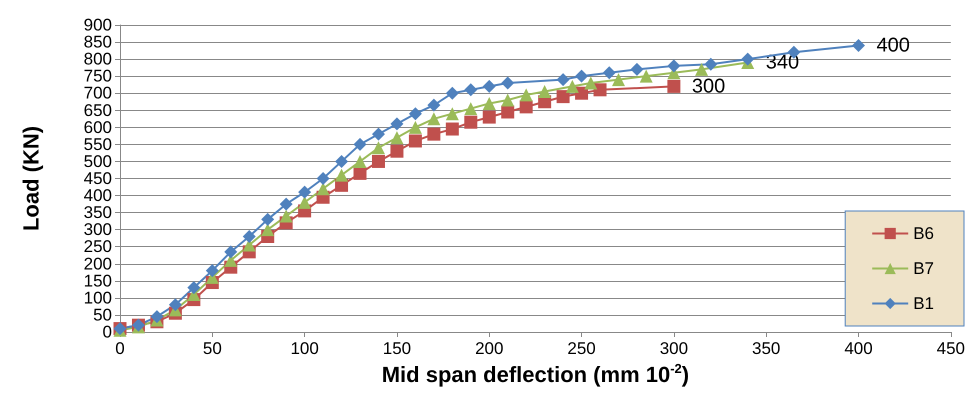 The width and height of the screenshot is (976, 414). What do you see at coordinates (98, 76) in the screenshot?
I see `y-tick-label: 750` at bounding box center [98, 76].